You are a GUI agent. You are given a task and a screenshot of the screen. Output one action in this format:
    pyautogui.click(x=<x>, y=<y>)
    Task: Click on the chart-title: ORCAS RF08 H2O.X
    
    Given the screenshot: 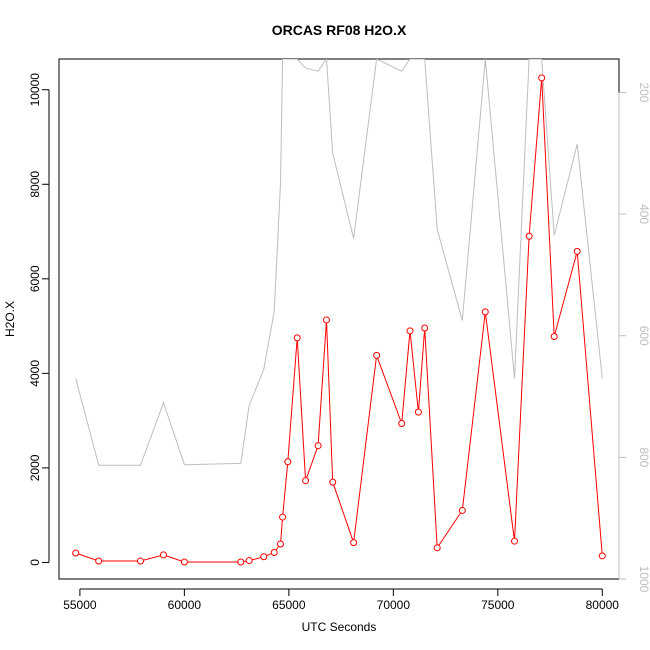 What is the action you would take?
    pyautogui.click(x=339, y=30)
    